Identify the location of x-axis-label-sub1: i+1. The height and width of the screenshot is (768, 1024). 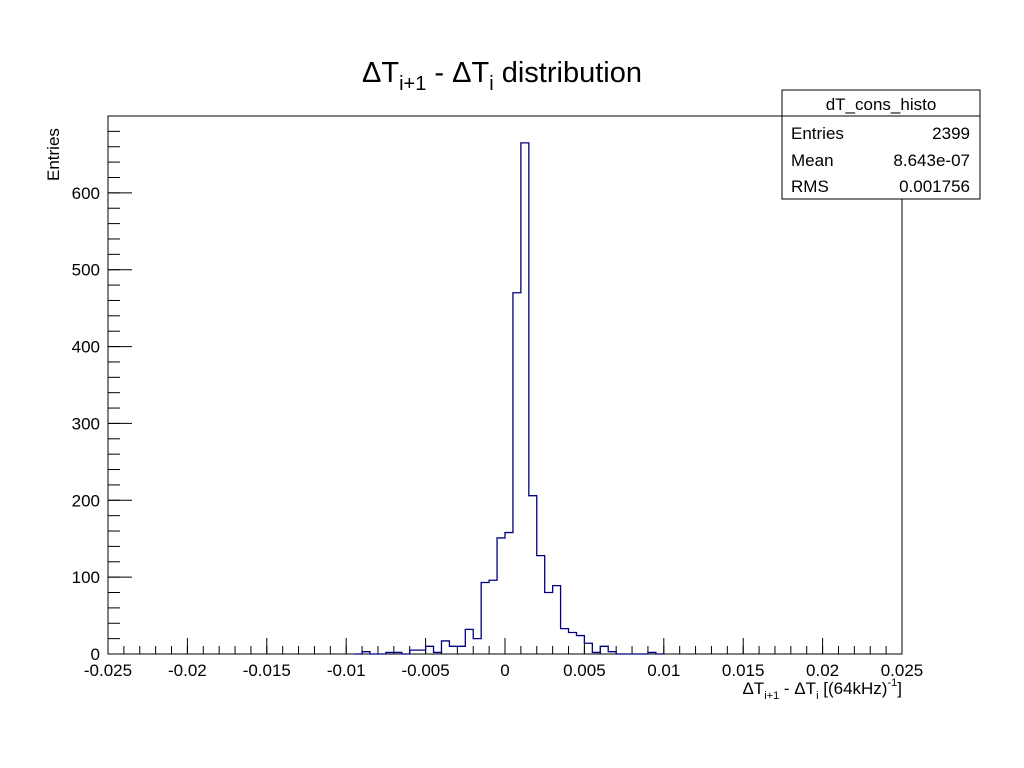
(771, 696).